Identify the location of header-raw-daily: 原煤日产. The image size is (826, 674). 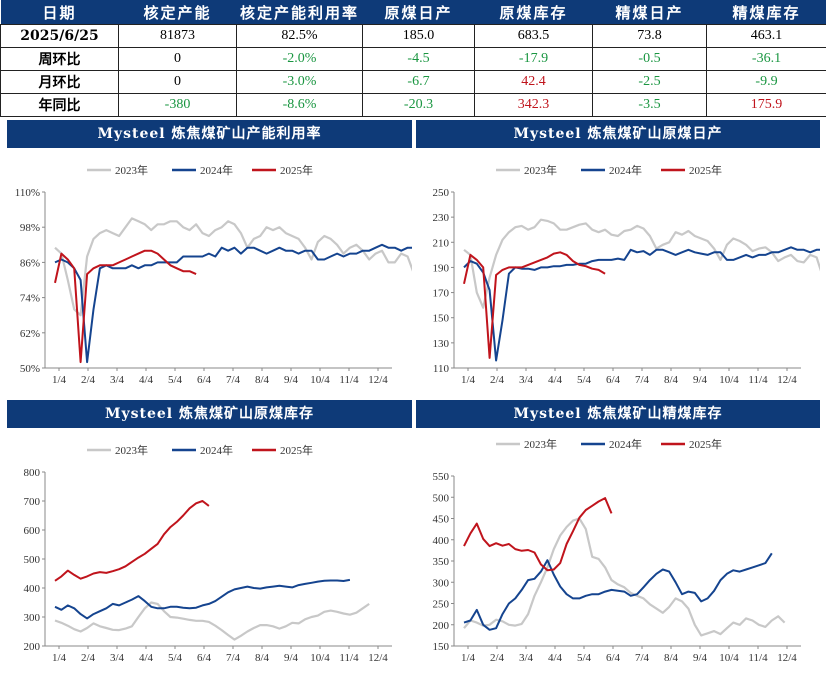
(418, 12).